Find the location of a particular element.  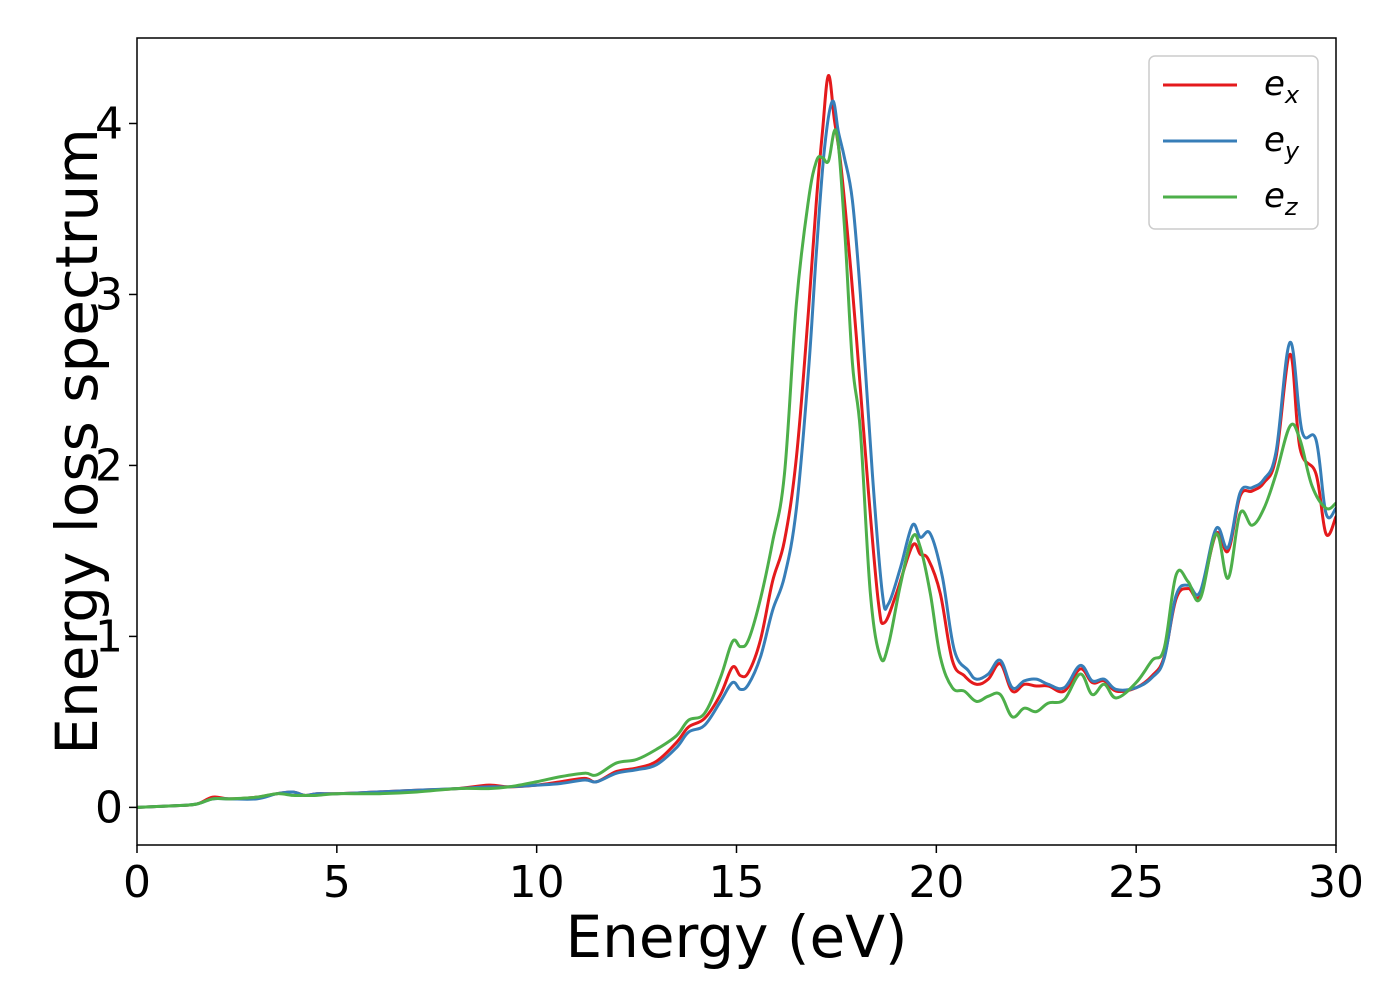

x-axis-label: Energy (eV) is located at coordinates (736, 937).